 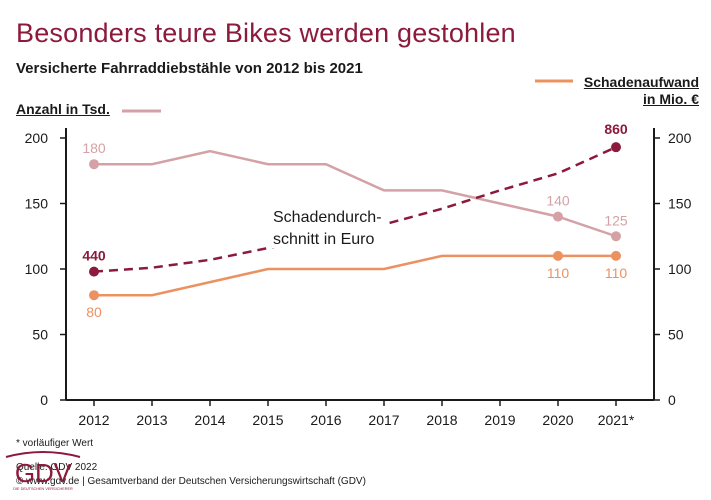 I want to click on y-tick-label-right: 200, so click(x=680, y=138).